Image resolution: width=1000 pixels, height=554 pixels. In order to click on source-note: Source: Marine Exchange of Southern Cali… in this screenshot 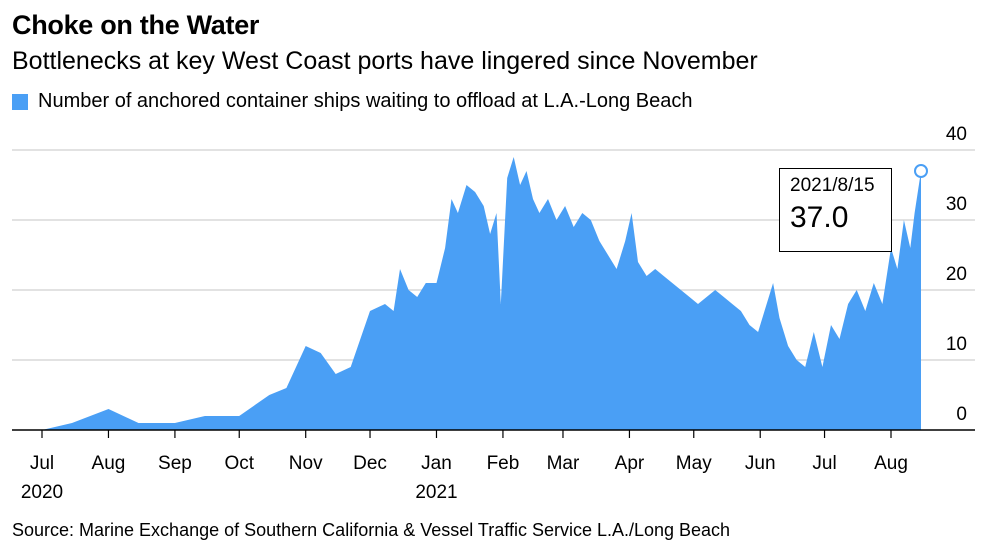, I will do `click(371, 530)`.